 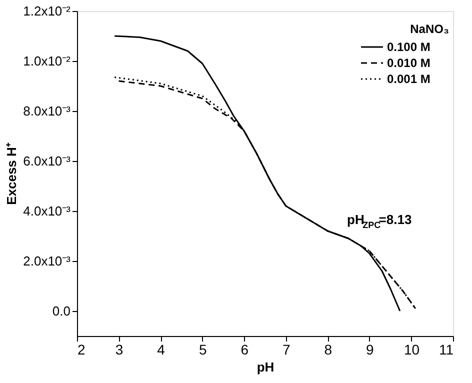 I want to click on x-tick-label: 9, so click(x=370, y=350).